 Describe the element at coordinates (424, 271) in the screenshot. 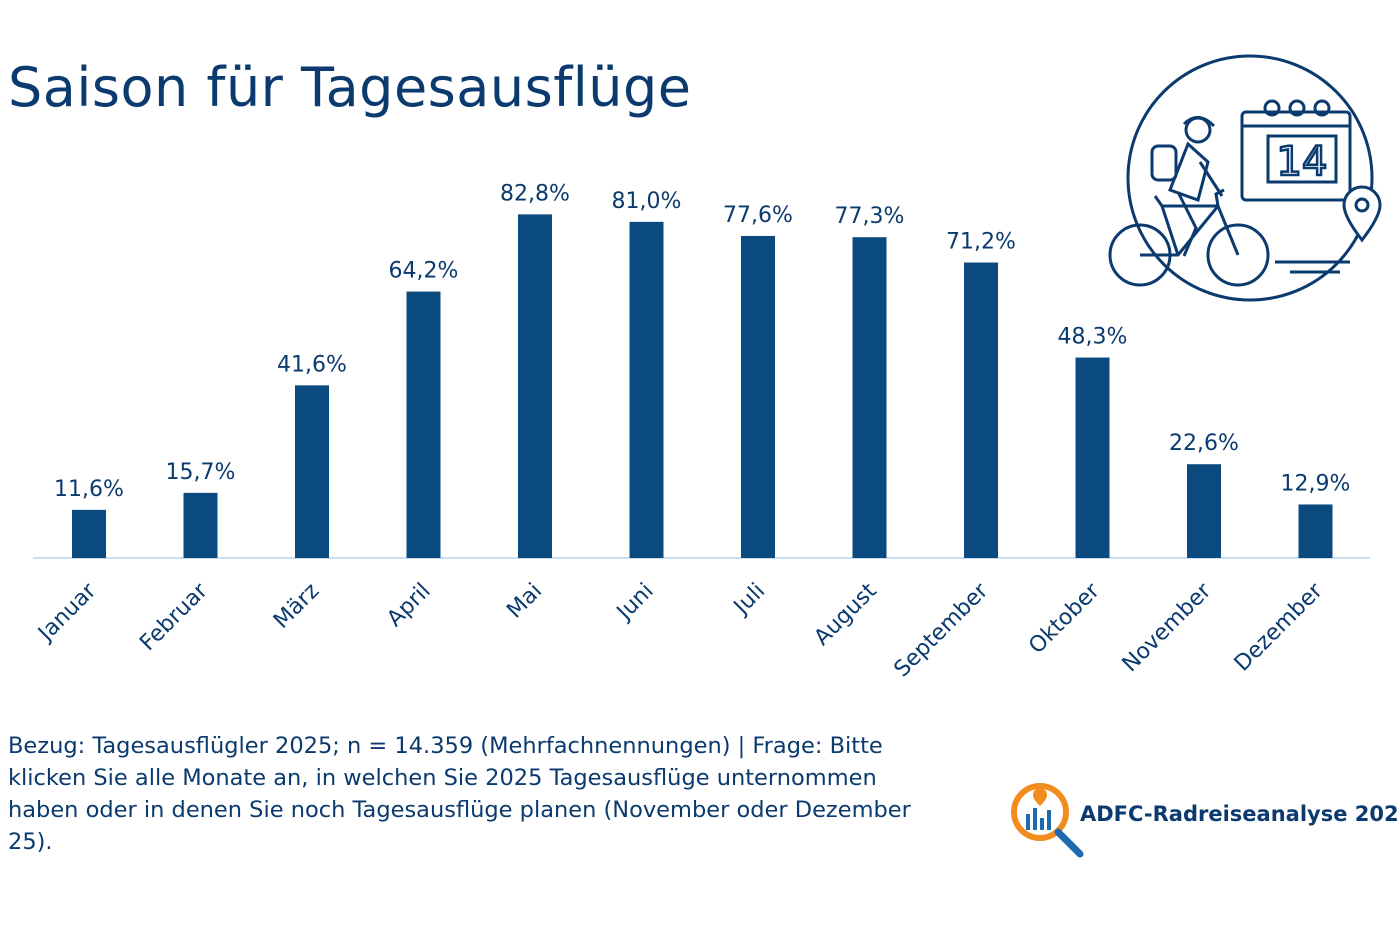

I see `bar-value-label: 64,2%` at that location.